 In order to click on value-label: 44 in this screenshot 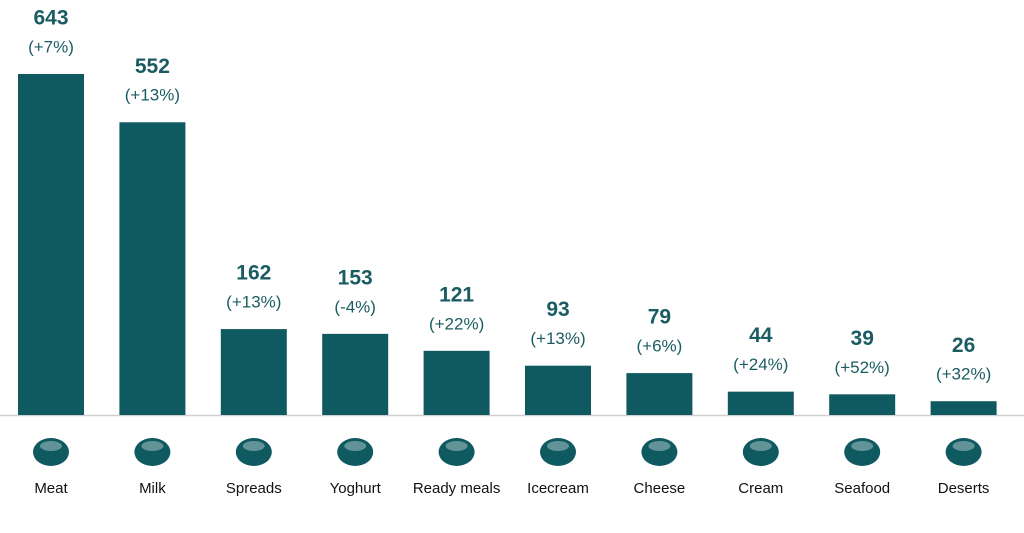, I will do `click(761, 335)`.